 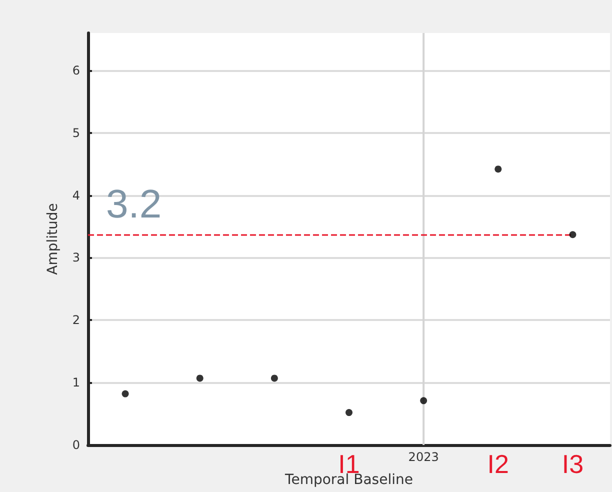 I want to click on text: 2023, so click(x=423, y=457).